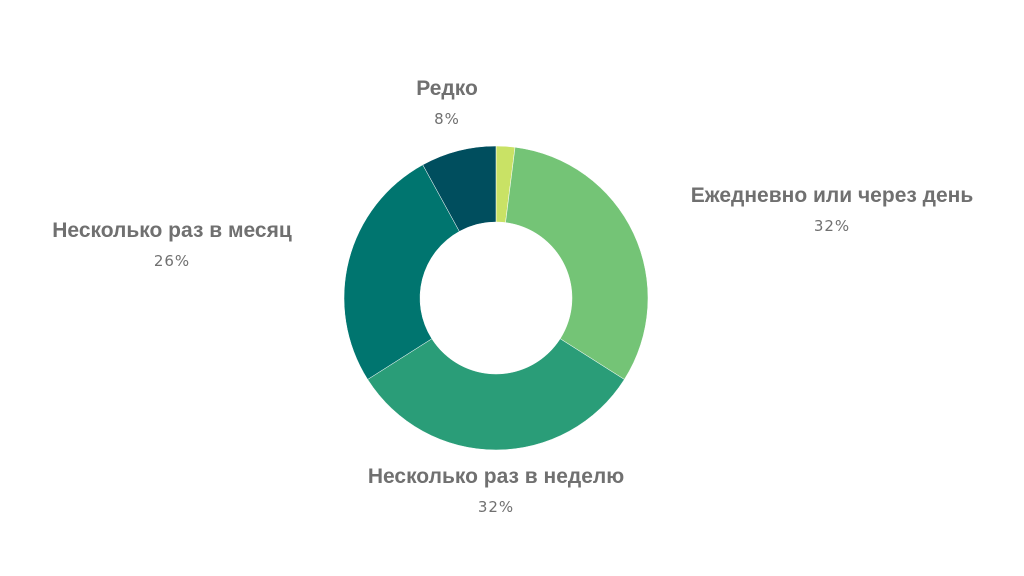 The width and height of the screenshot is (1024, 576). What do you see at coordinates (401, 272) in the screenshot?
I see `slice-monthly` at bounding box center [401, 272].